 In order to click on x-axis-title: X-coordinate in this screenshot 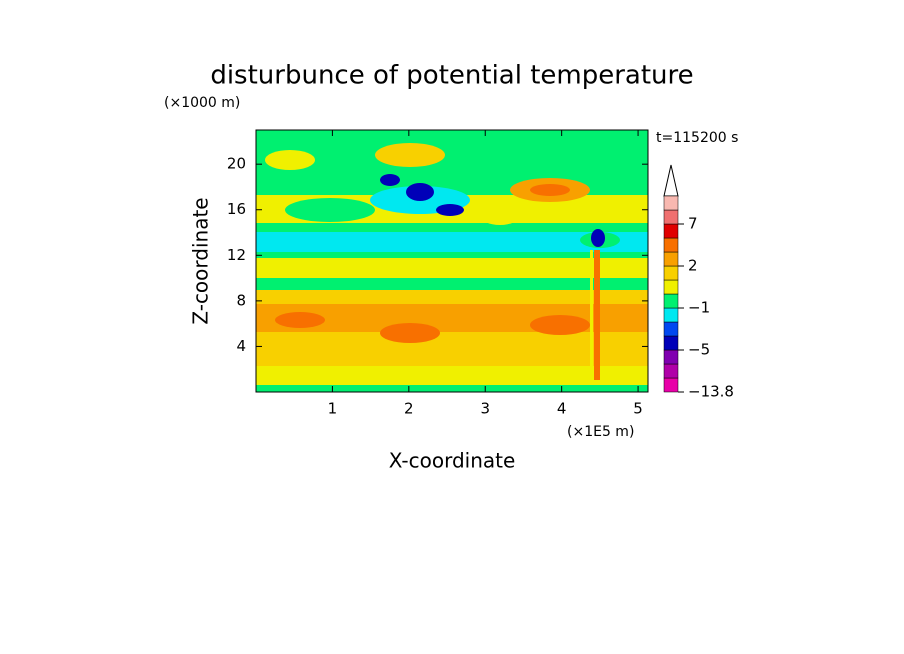, I will do `click(452, 461)`.